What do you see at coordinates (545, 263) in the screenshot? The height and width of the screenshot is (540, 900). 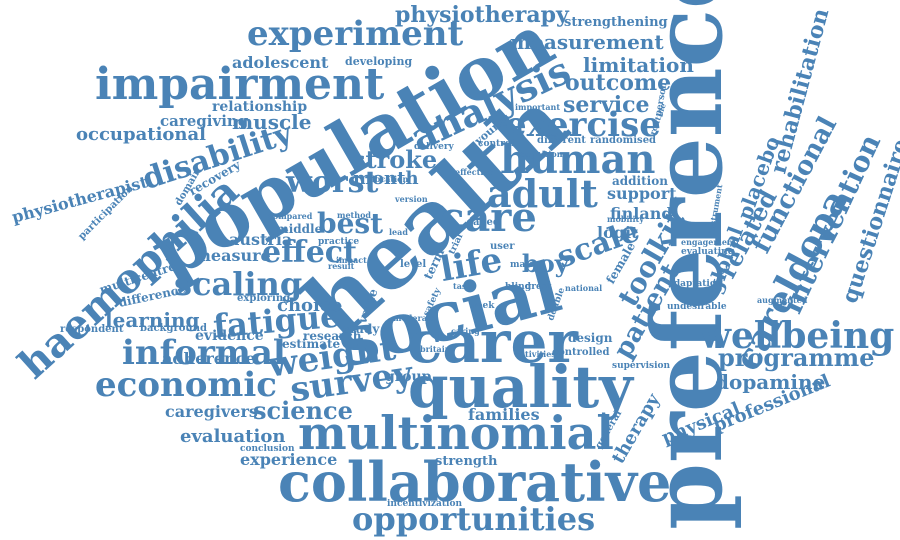 I see `cloud-word: boy` at bounding box center [545, 263].